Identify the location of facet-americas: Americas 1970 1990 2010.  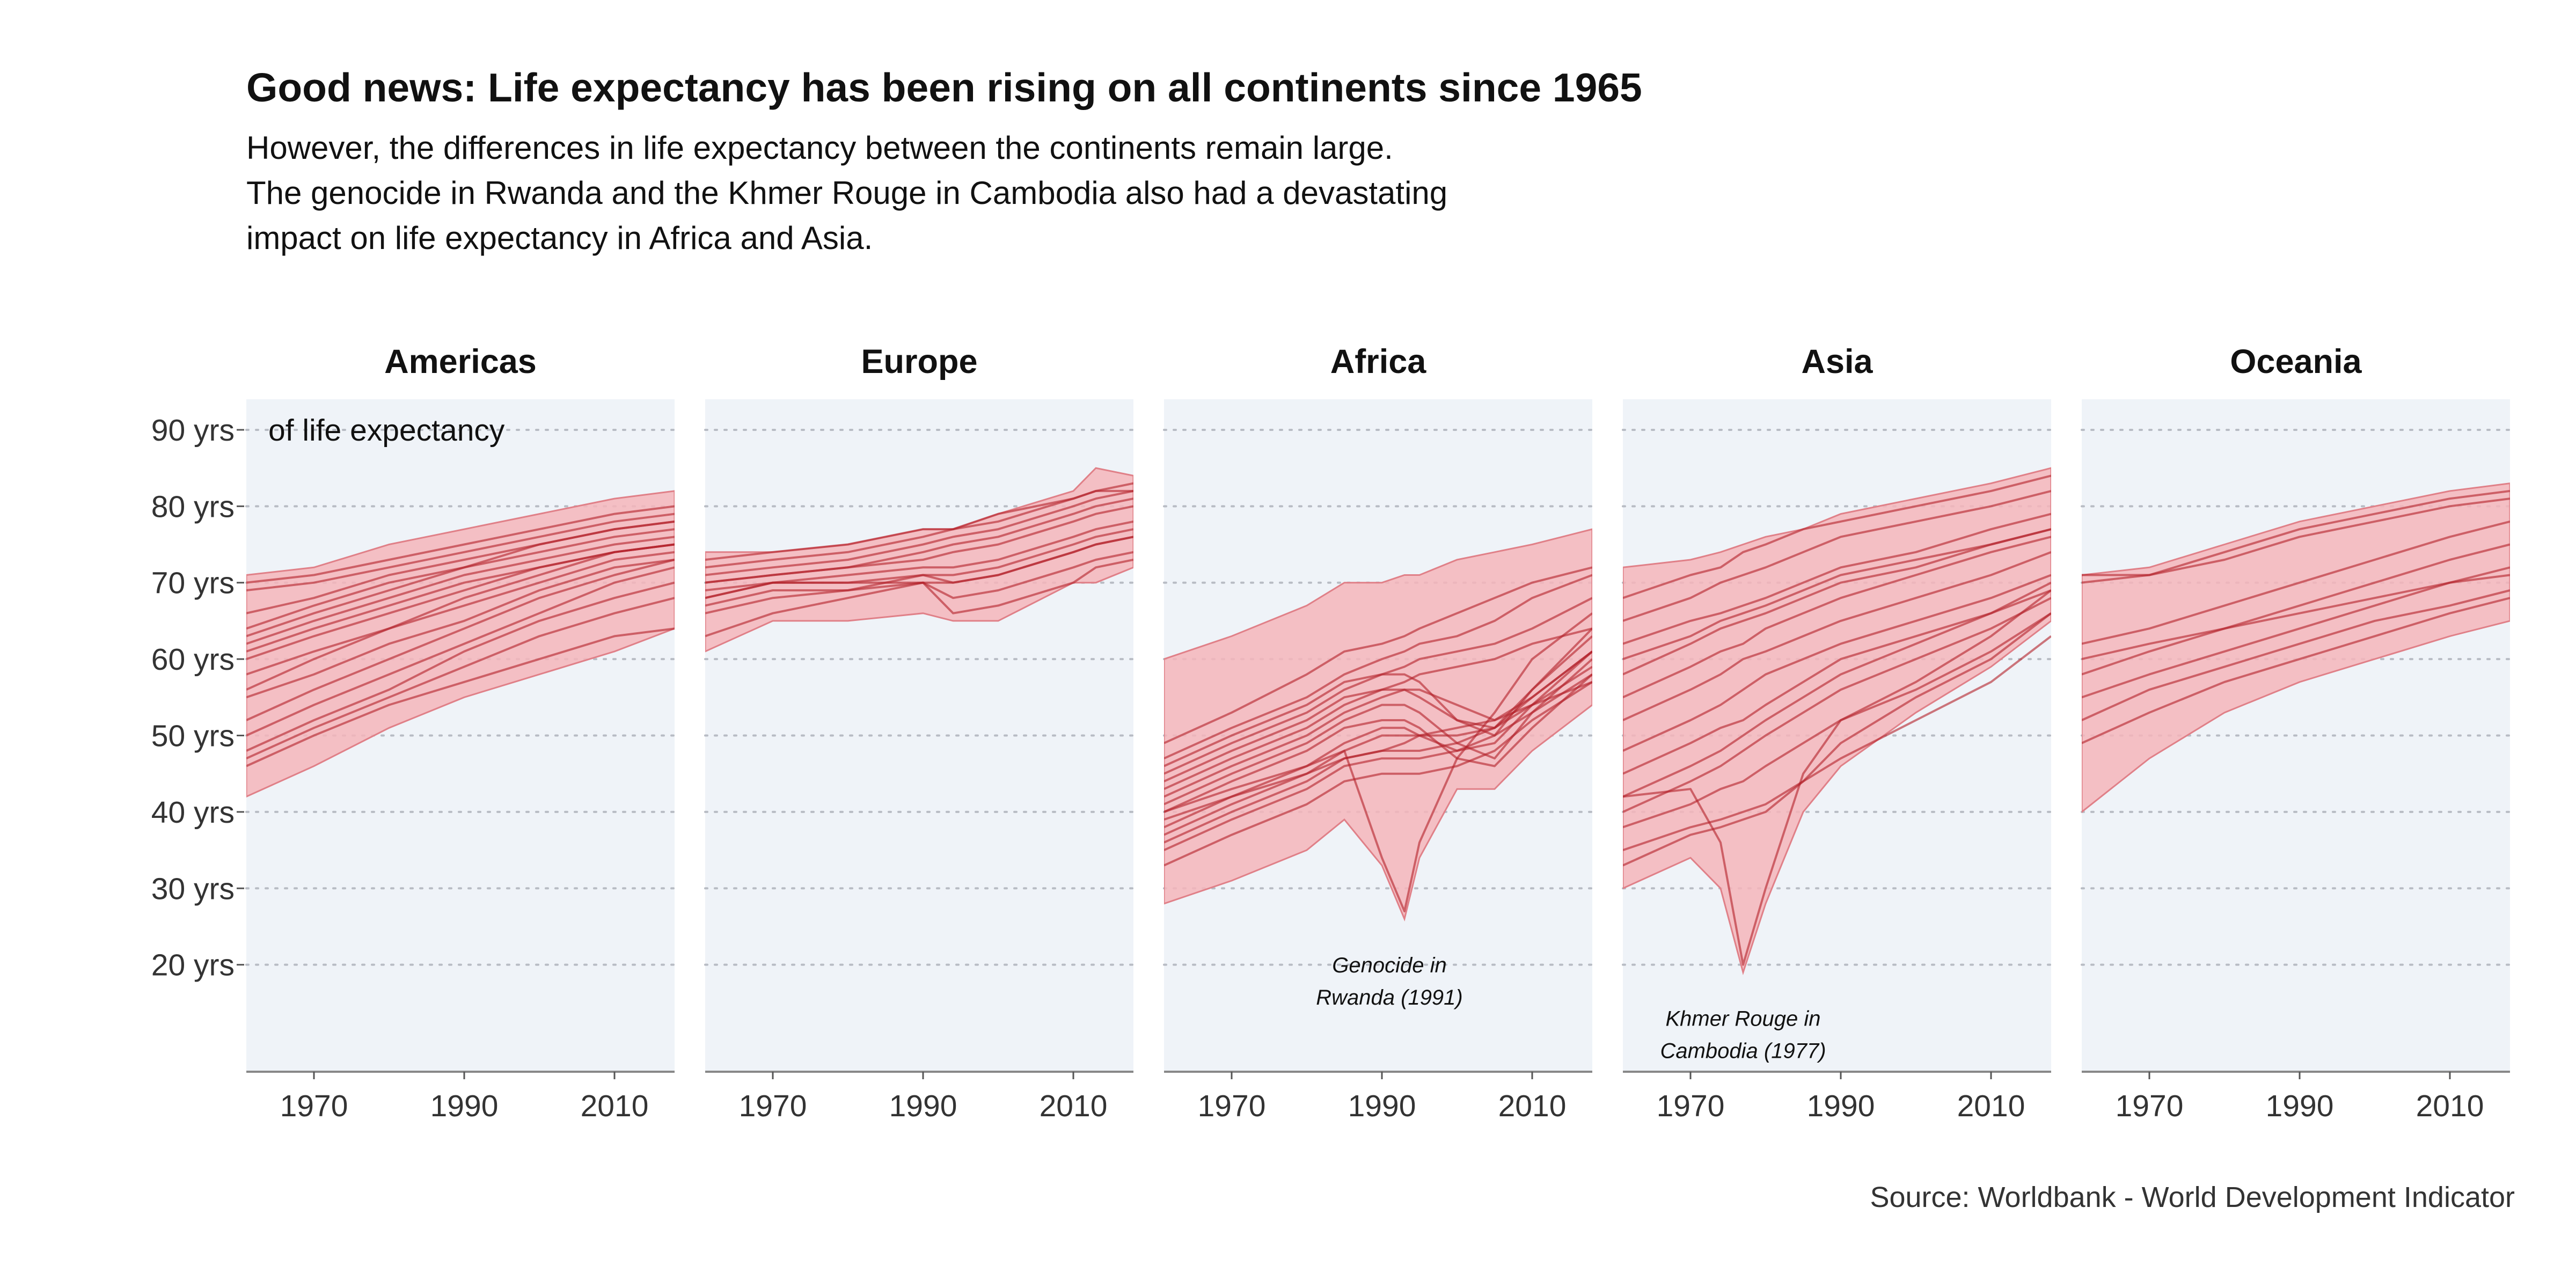
(460, 733).